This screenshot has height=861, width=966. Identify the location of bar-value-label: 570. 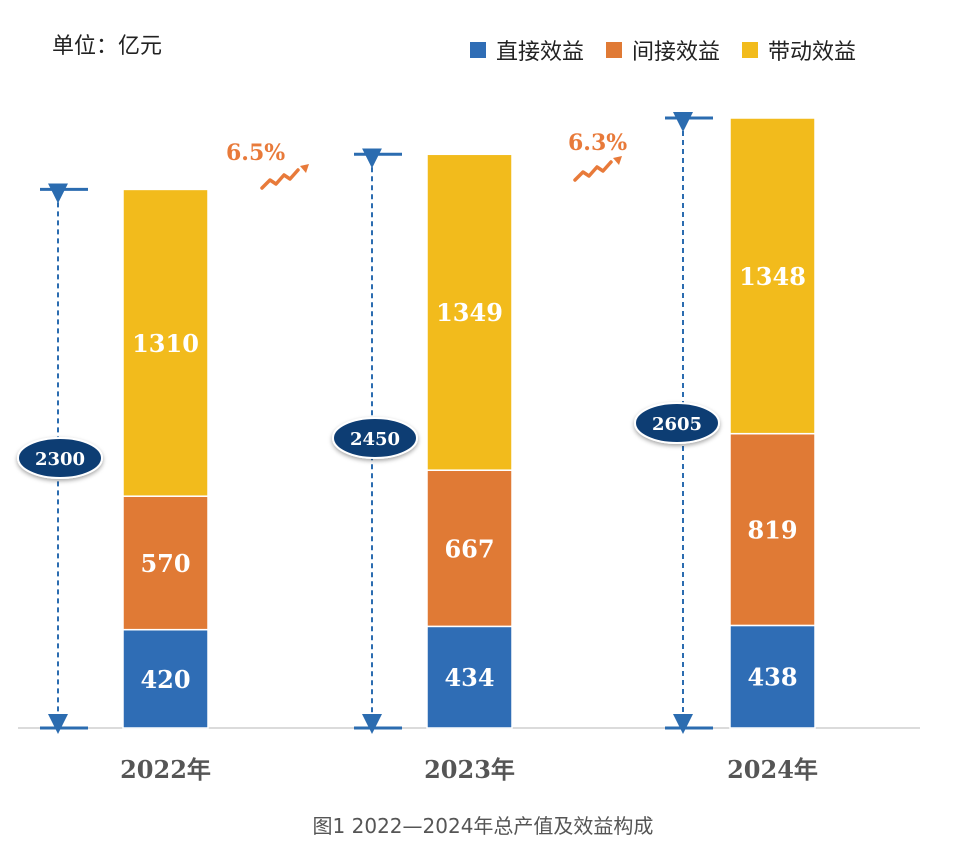
(165, 563).